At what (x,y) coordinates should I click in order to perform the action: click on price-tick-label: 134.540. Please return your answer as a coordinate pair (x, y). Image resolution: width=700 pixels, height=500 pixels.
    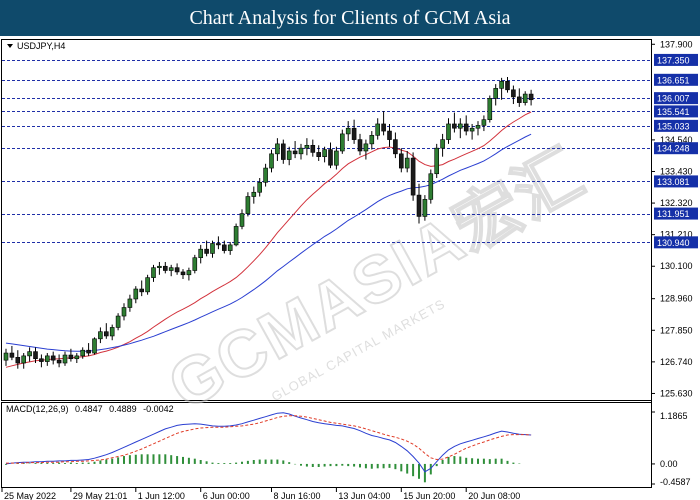
    Looking at the image, I should click on (676, 140).